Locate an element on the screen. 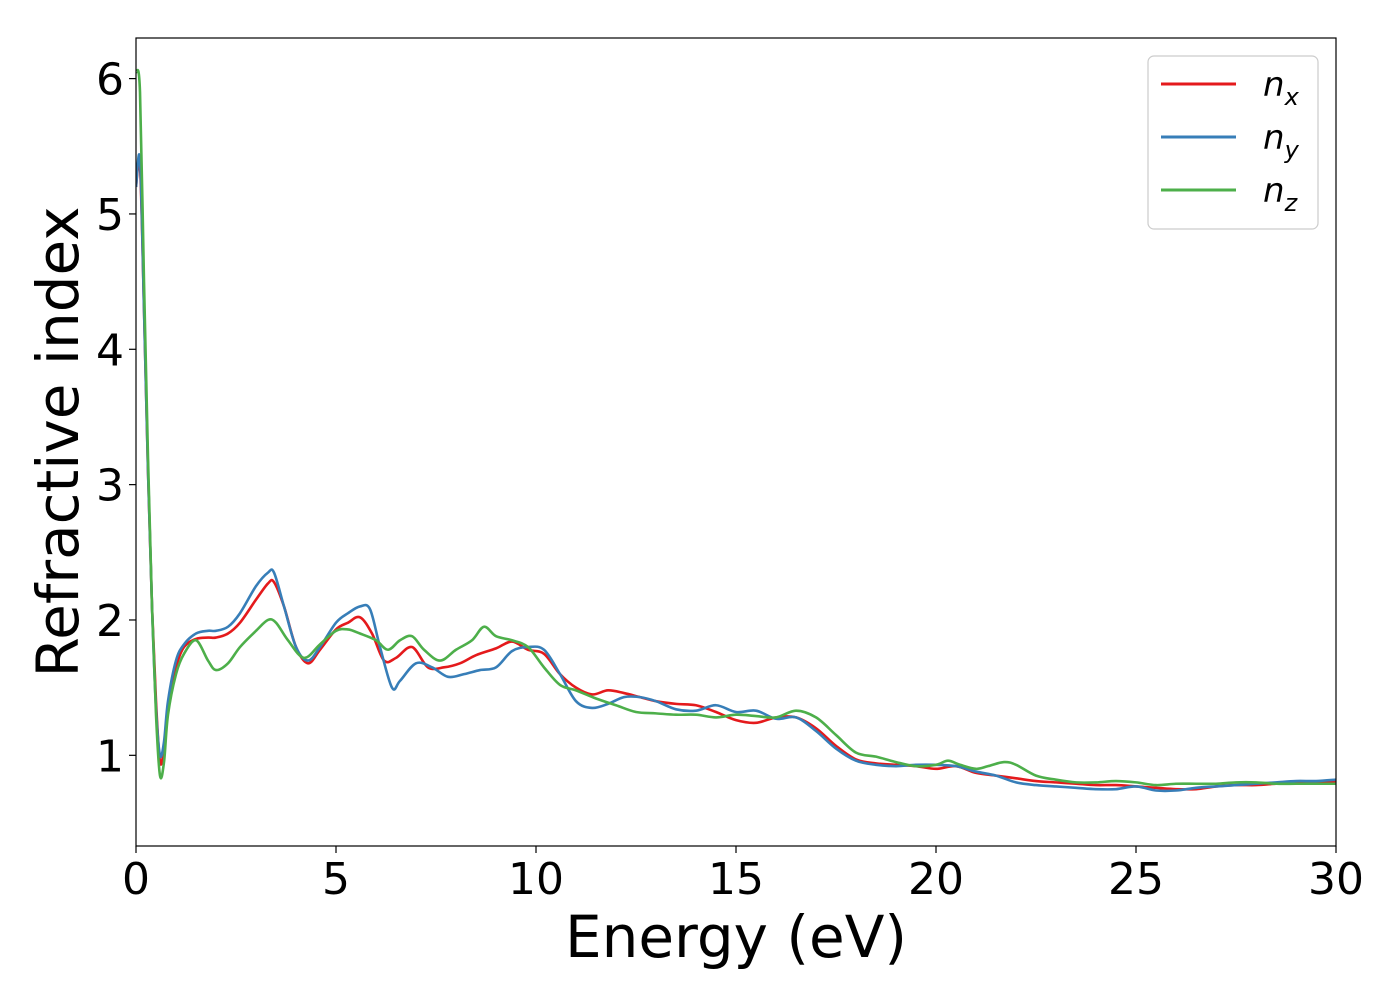 This screenshot has height=1000, width=1400. x-tick-label: 25 is located at coordinates (1136, 879).